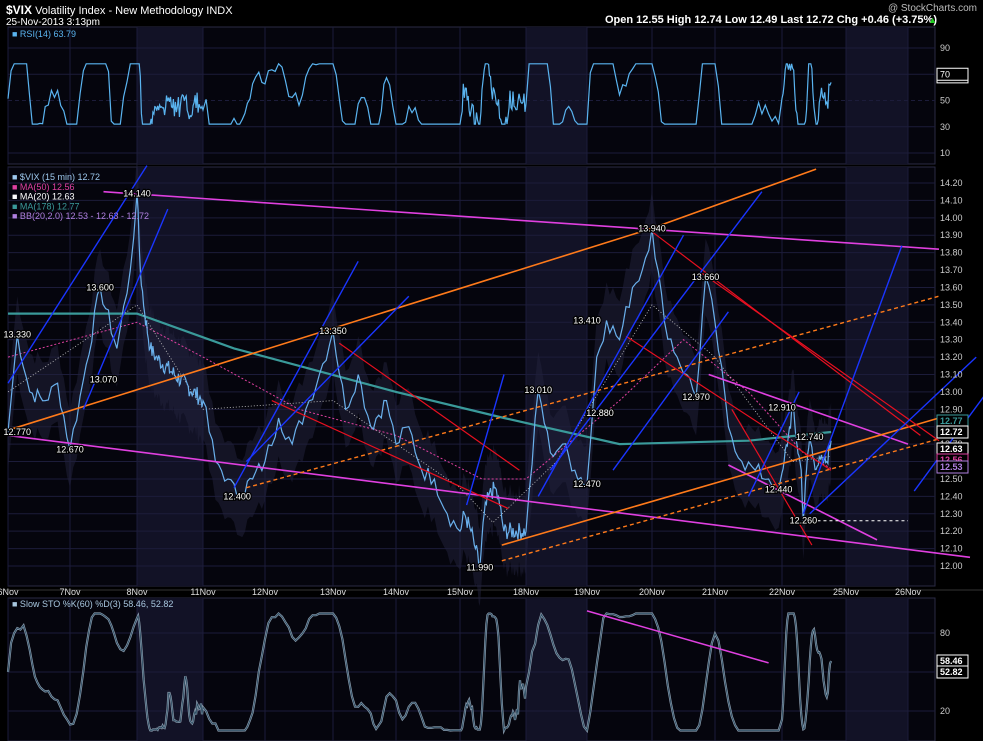  Describe the element at coordinates (587, 592) in the screenshot. I see `x-tick-label: 19Nov` at that location.